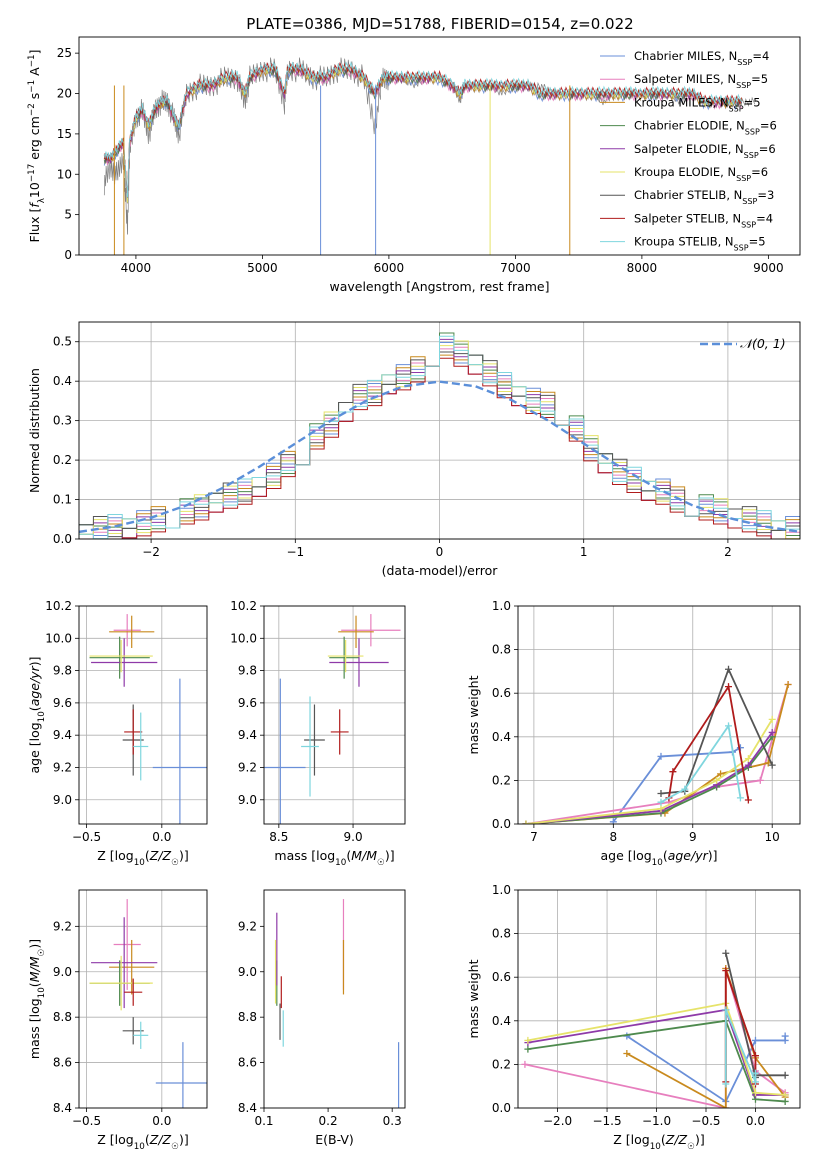 This screenshot has width=819, height=1170. I want to click on spectrum-plot, so click(429, 156).